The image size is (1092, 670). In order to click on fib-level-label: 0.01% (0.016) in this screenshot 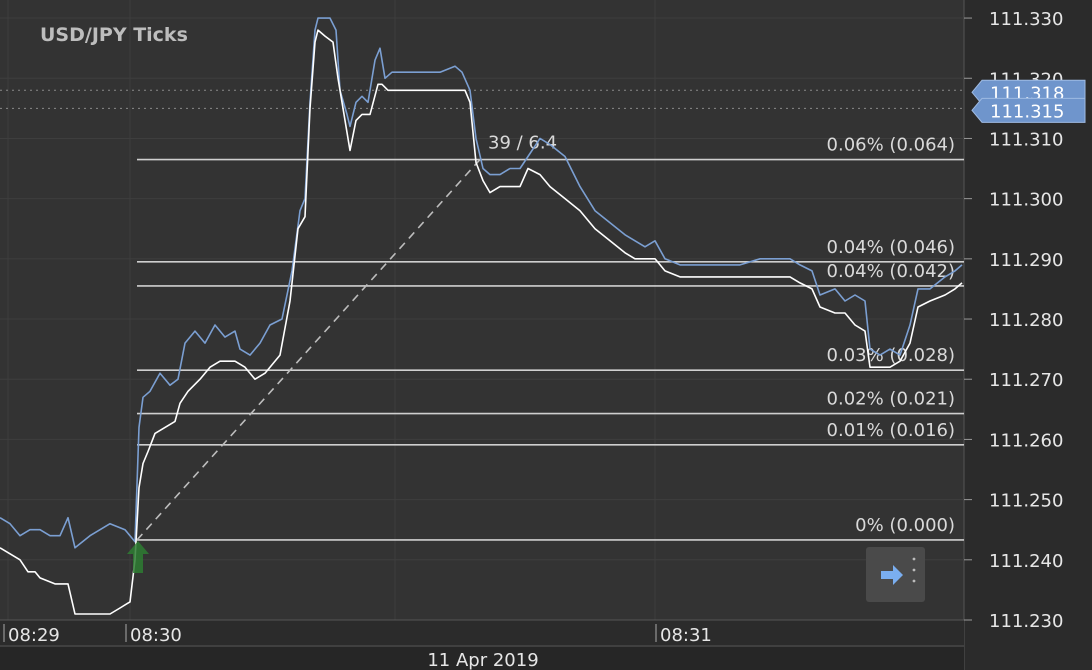, I will do `click(891, 430)`.